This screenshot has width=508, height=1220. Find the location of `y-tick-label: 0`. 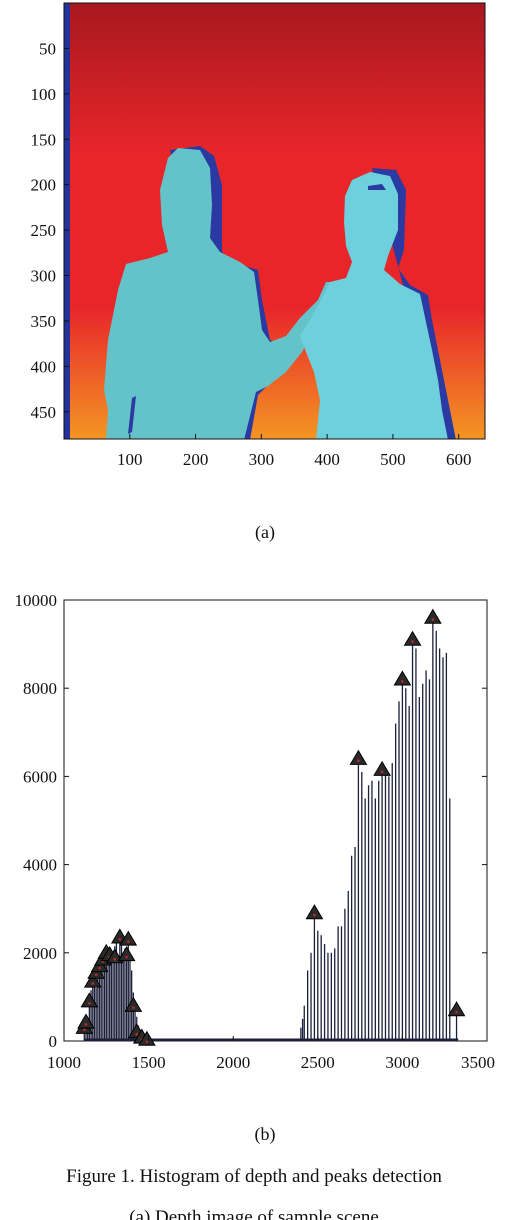

y-tick-label: 0 is located at coordinates (53, 1041).